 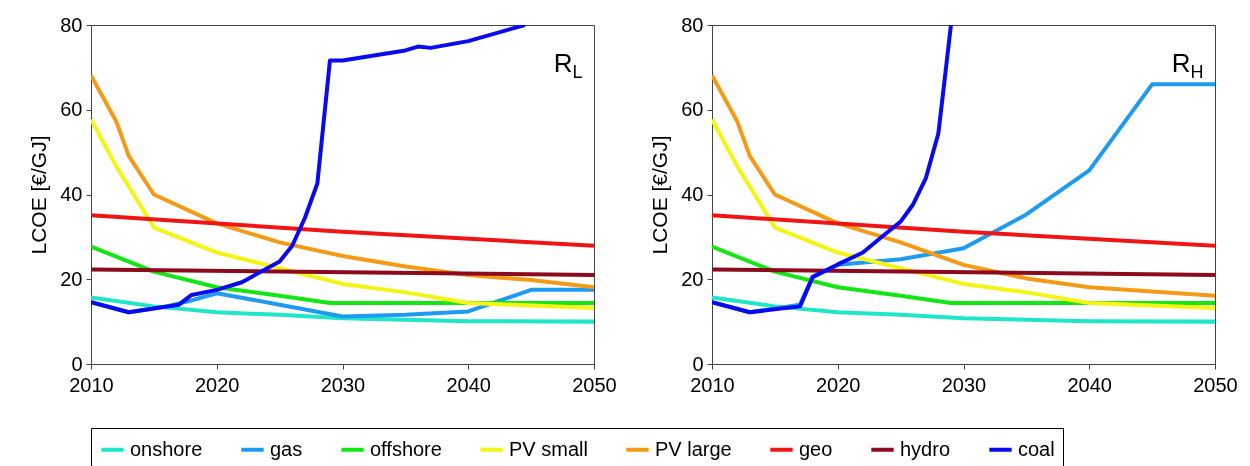 What do you see at coordinates (548, 448) in the screenshot?
I see `legend-label: PV small` at bounding box center [548, 448].